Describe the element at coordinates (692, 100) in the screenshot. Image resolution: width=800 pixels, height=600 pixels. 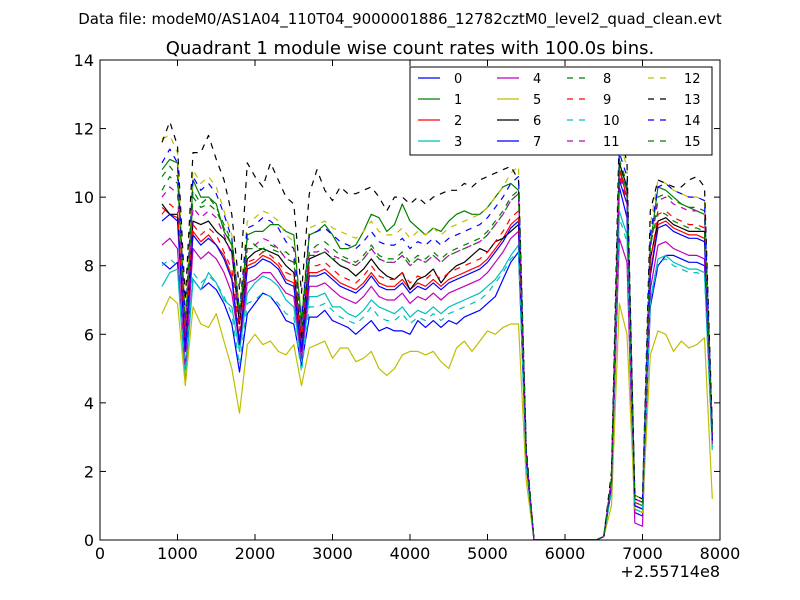
I see `legend-label-13: 13` at that location.